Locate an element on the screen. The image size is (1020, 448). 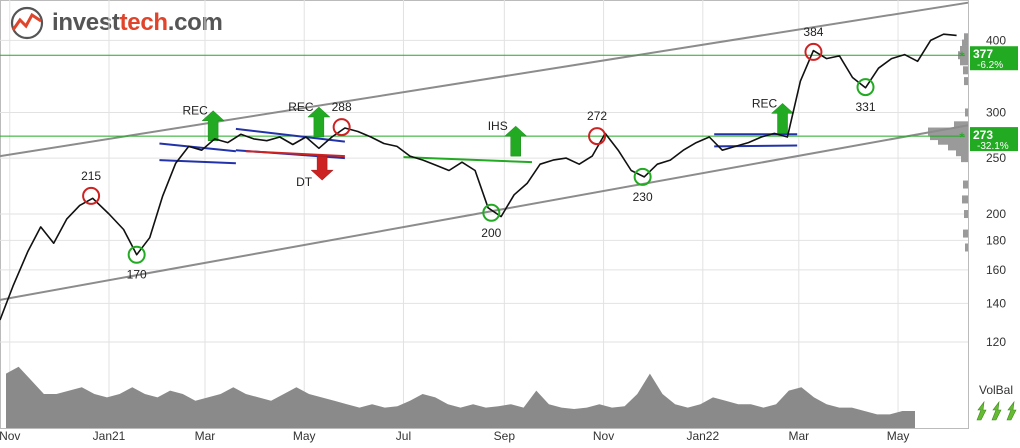
price-annotation-label: 272 is located at coordinates (597, 116).